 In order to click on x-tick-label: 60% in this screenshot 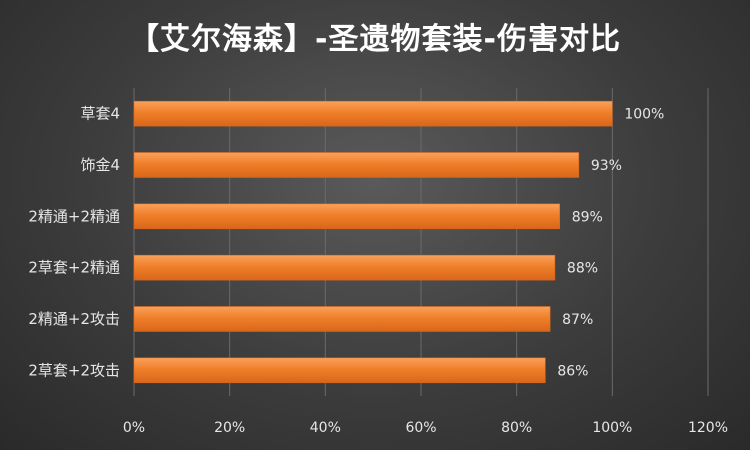, I will do `click(420, 428)`.